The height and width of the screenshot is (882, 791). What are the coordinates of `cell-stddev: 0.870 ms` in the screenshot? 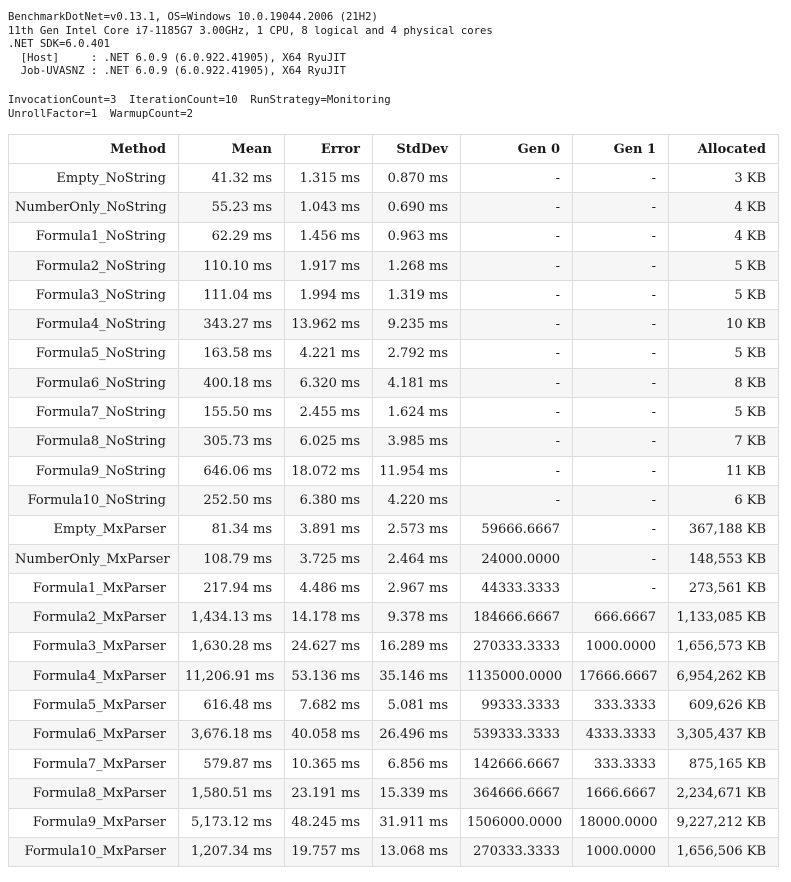 It's located at (416, 178).